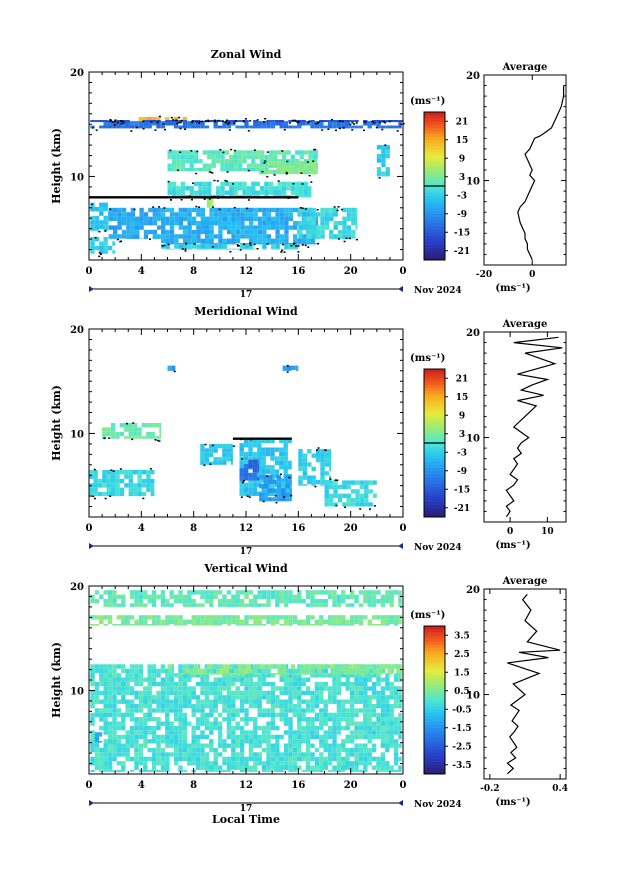 This screenshot has width=622, height=873. What do you see at coordinates (246, 431) in the screenshot?
I see `x-ticks: 0 4 8 12 16 20 0` at bounding box center [246, 431].